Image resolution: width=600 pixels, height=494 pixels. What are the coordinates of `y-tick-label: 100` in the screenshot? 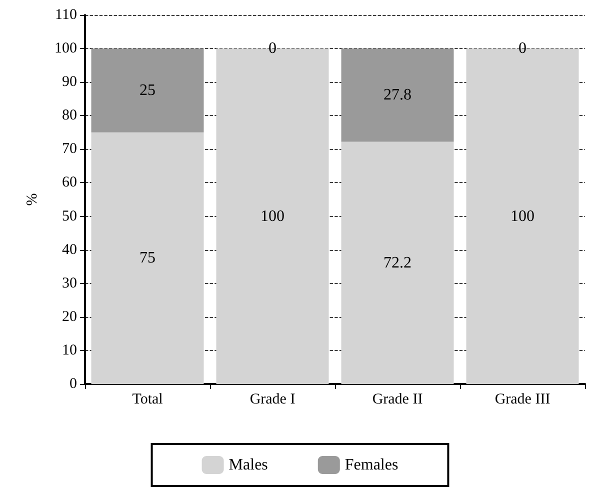 It's located at (65, 48).